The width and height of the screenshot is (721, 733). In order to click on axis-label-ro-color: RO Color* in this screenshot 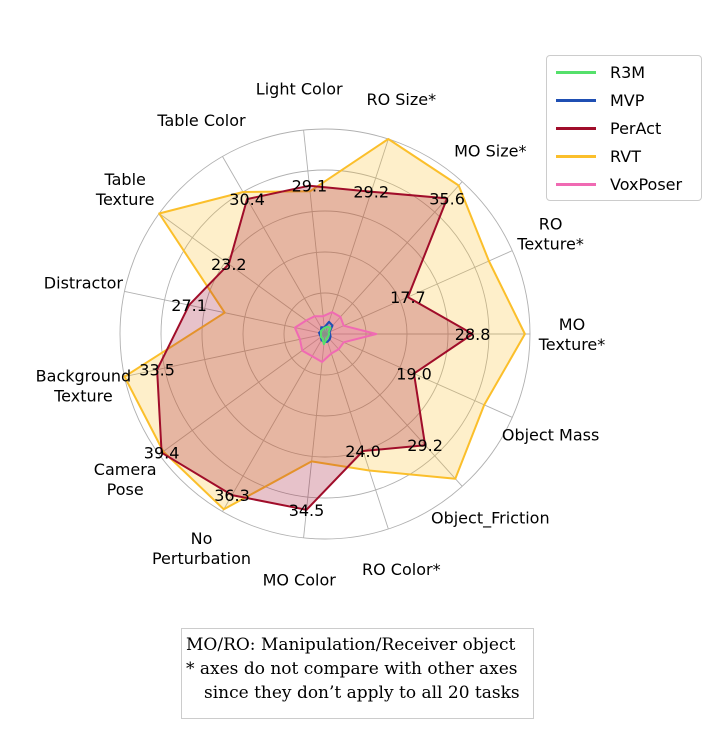, I will do `click(401, 569)`.